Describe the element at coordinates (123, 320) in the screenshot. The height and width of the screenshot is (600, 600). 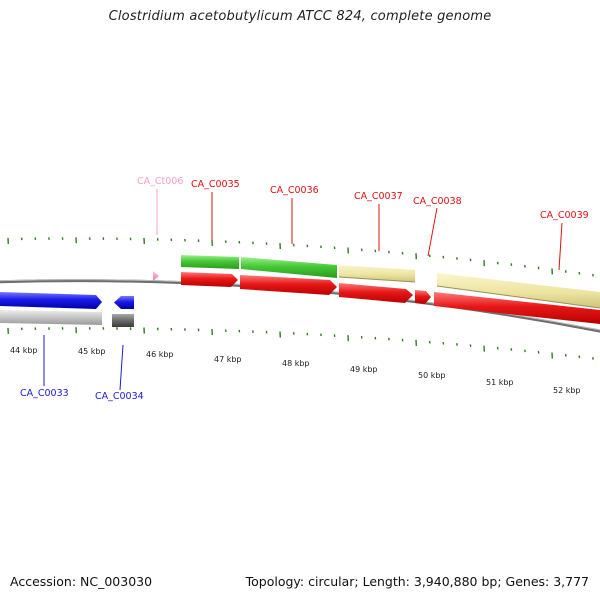
I see `gene-block-ca-c0034-alt` at that location.